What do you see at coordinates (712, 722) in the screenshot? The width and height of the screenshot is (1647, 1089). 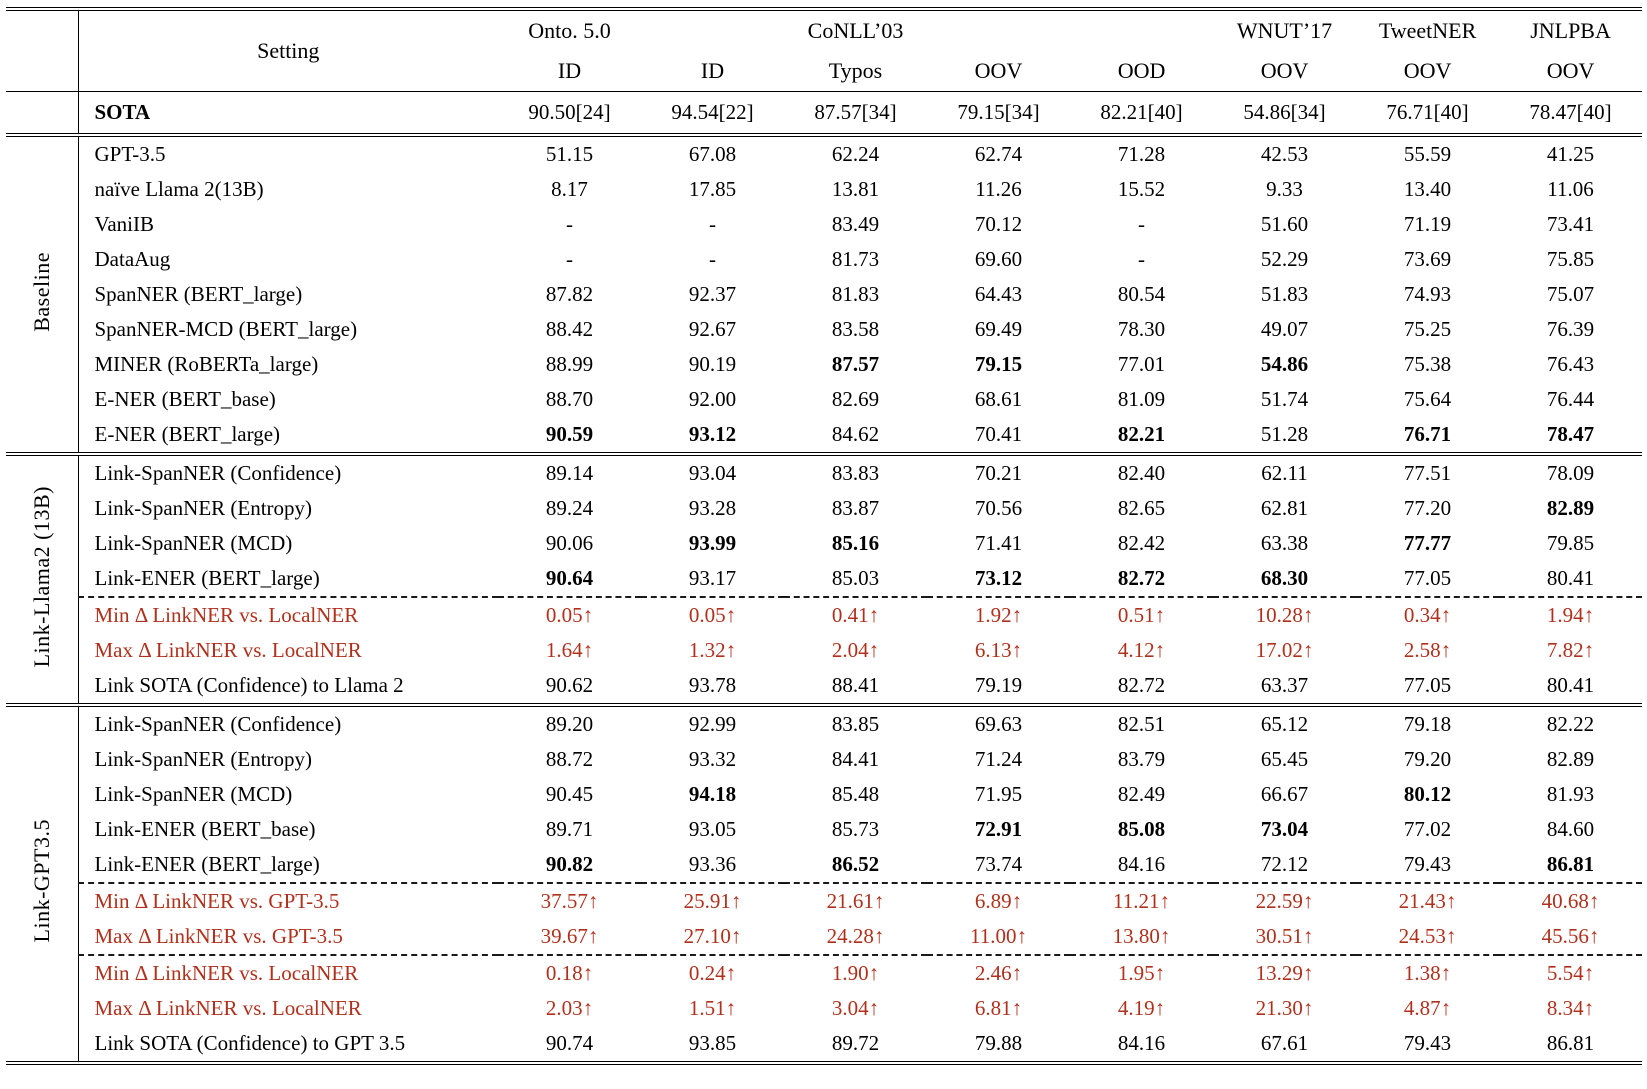 I see `value-cell: 92.99` at bounding box center [712, 722].